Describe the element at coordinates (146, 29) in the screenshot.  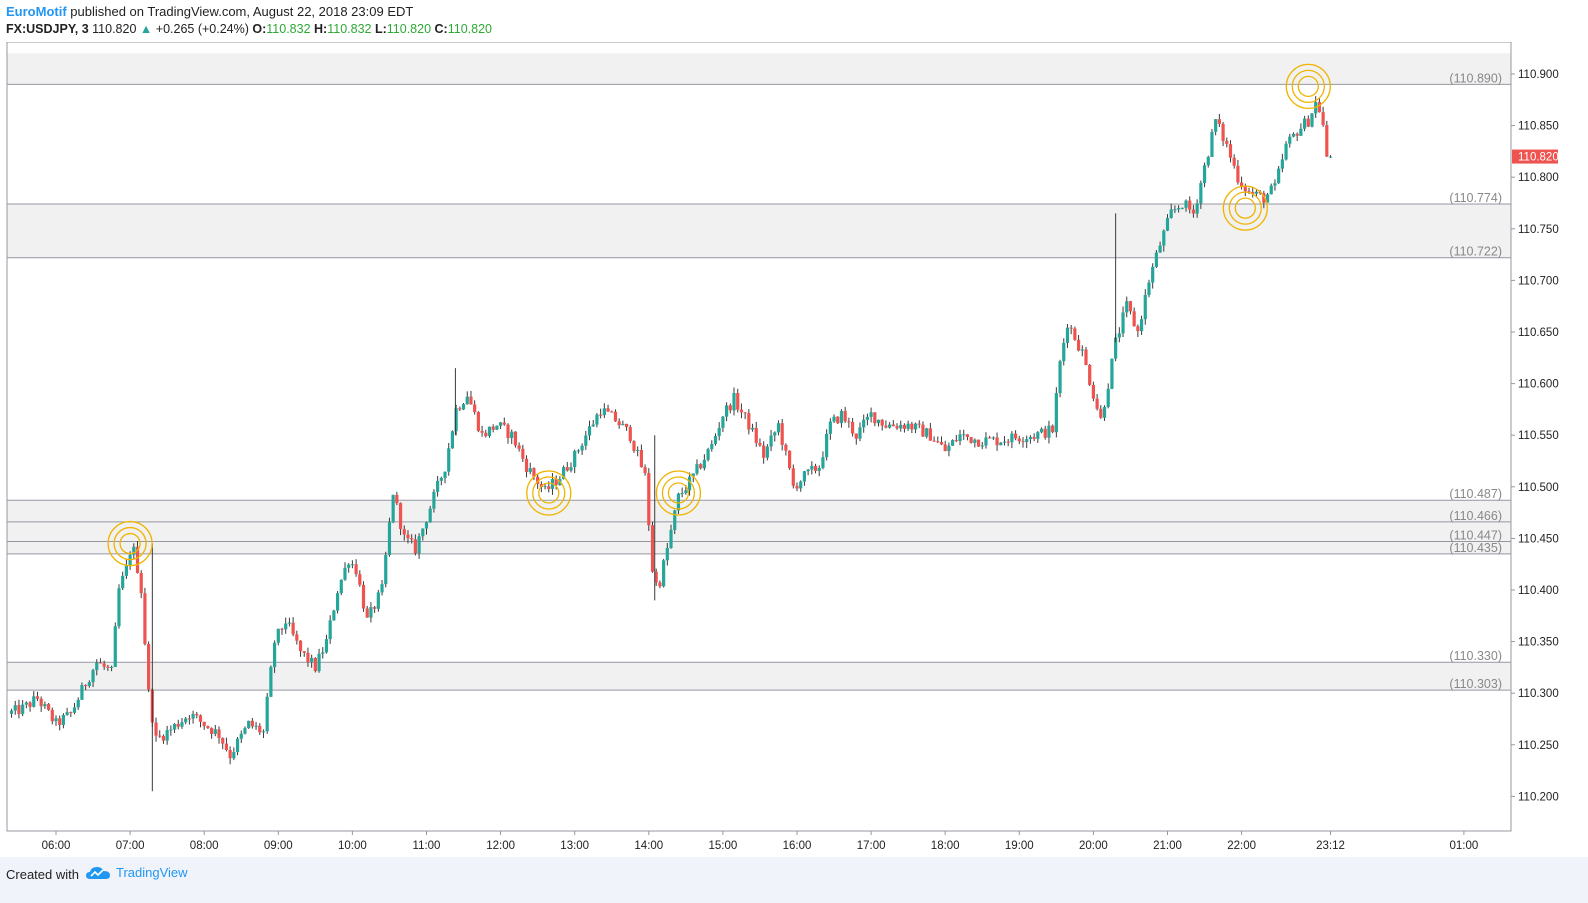
I see `up-arrow-icon: ▲` at that location.